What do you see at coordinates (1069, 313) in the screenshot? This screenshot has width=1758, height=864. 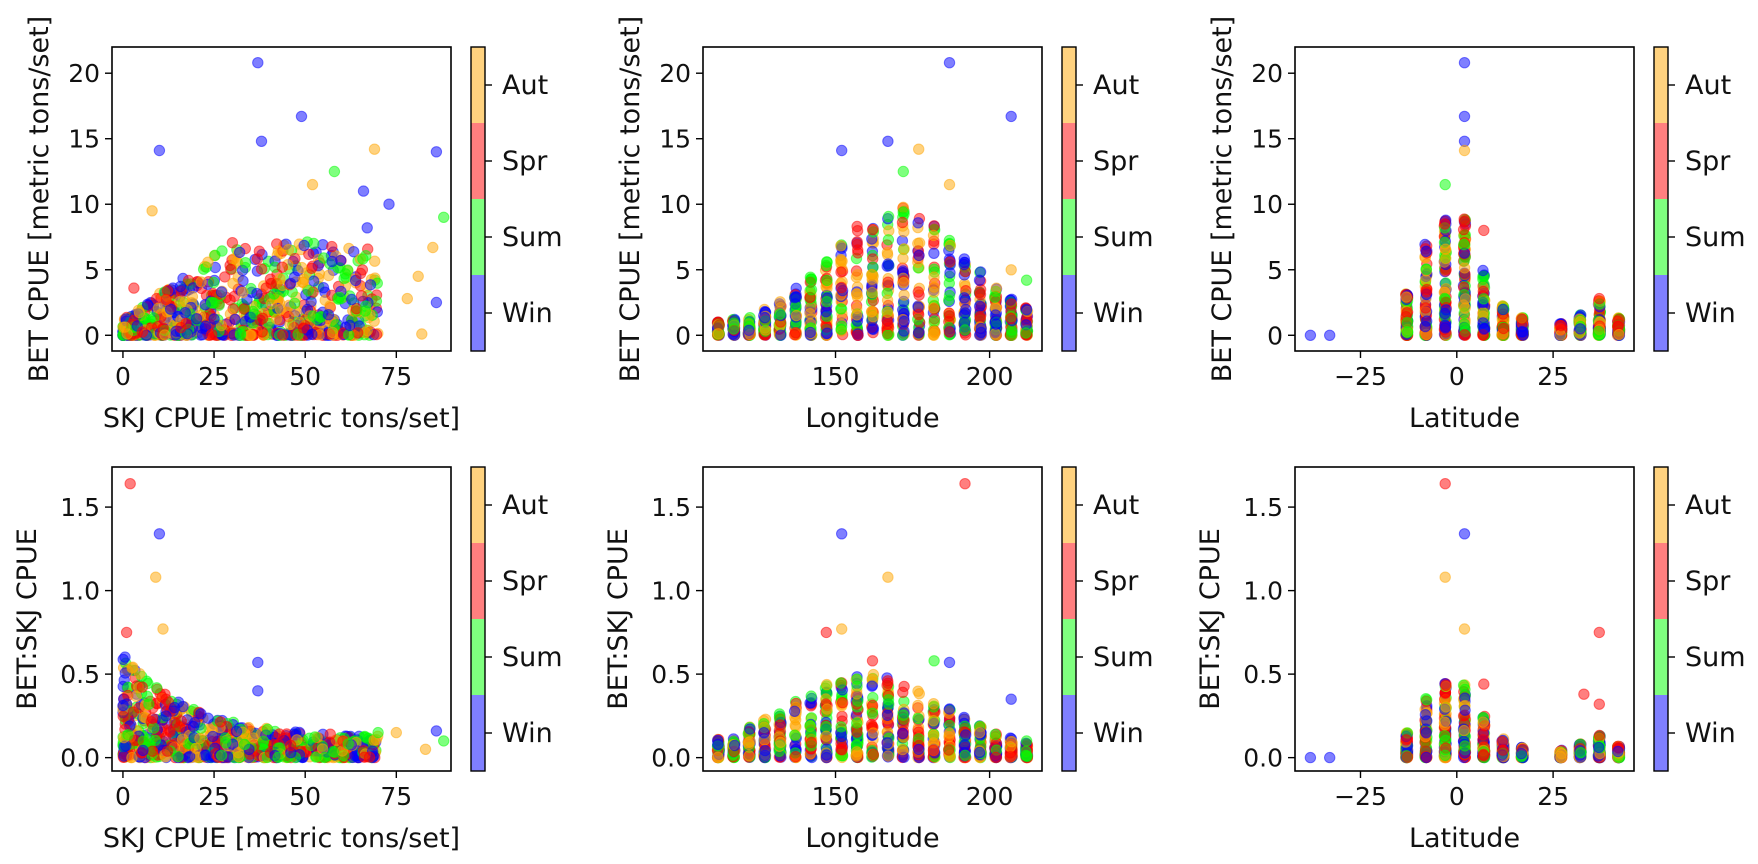 I see `colorbar-segment-win` at bounding box center [1069, 313].